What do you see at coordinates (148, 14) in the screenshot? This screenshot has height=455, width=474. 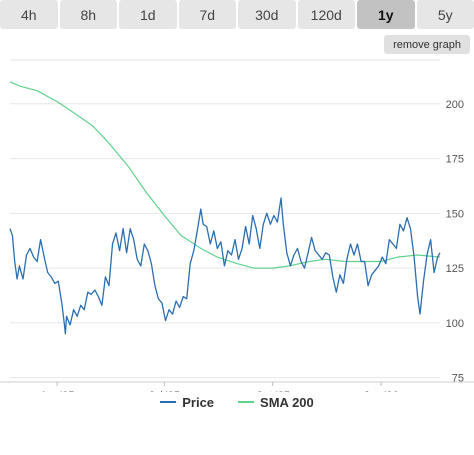 I see `tab-1d: 1d` at bounding box center [148, 14].